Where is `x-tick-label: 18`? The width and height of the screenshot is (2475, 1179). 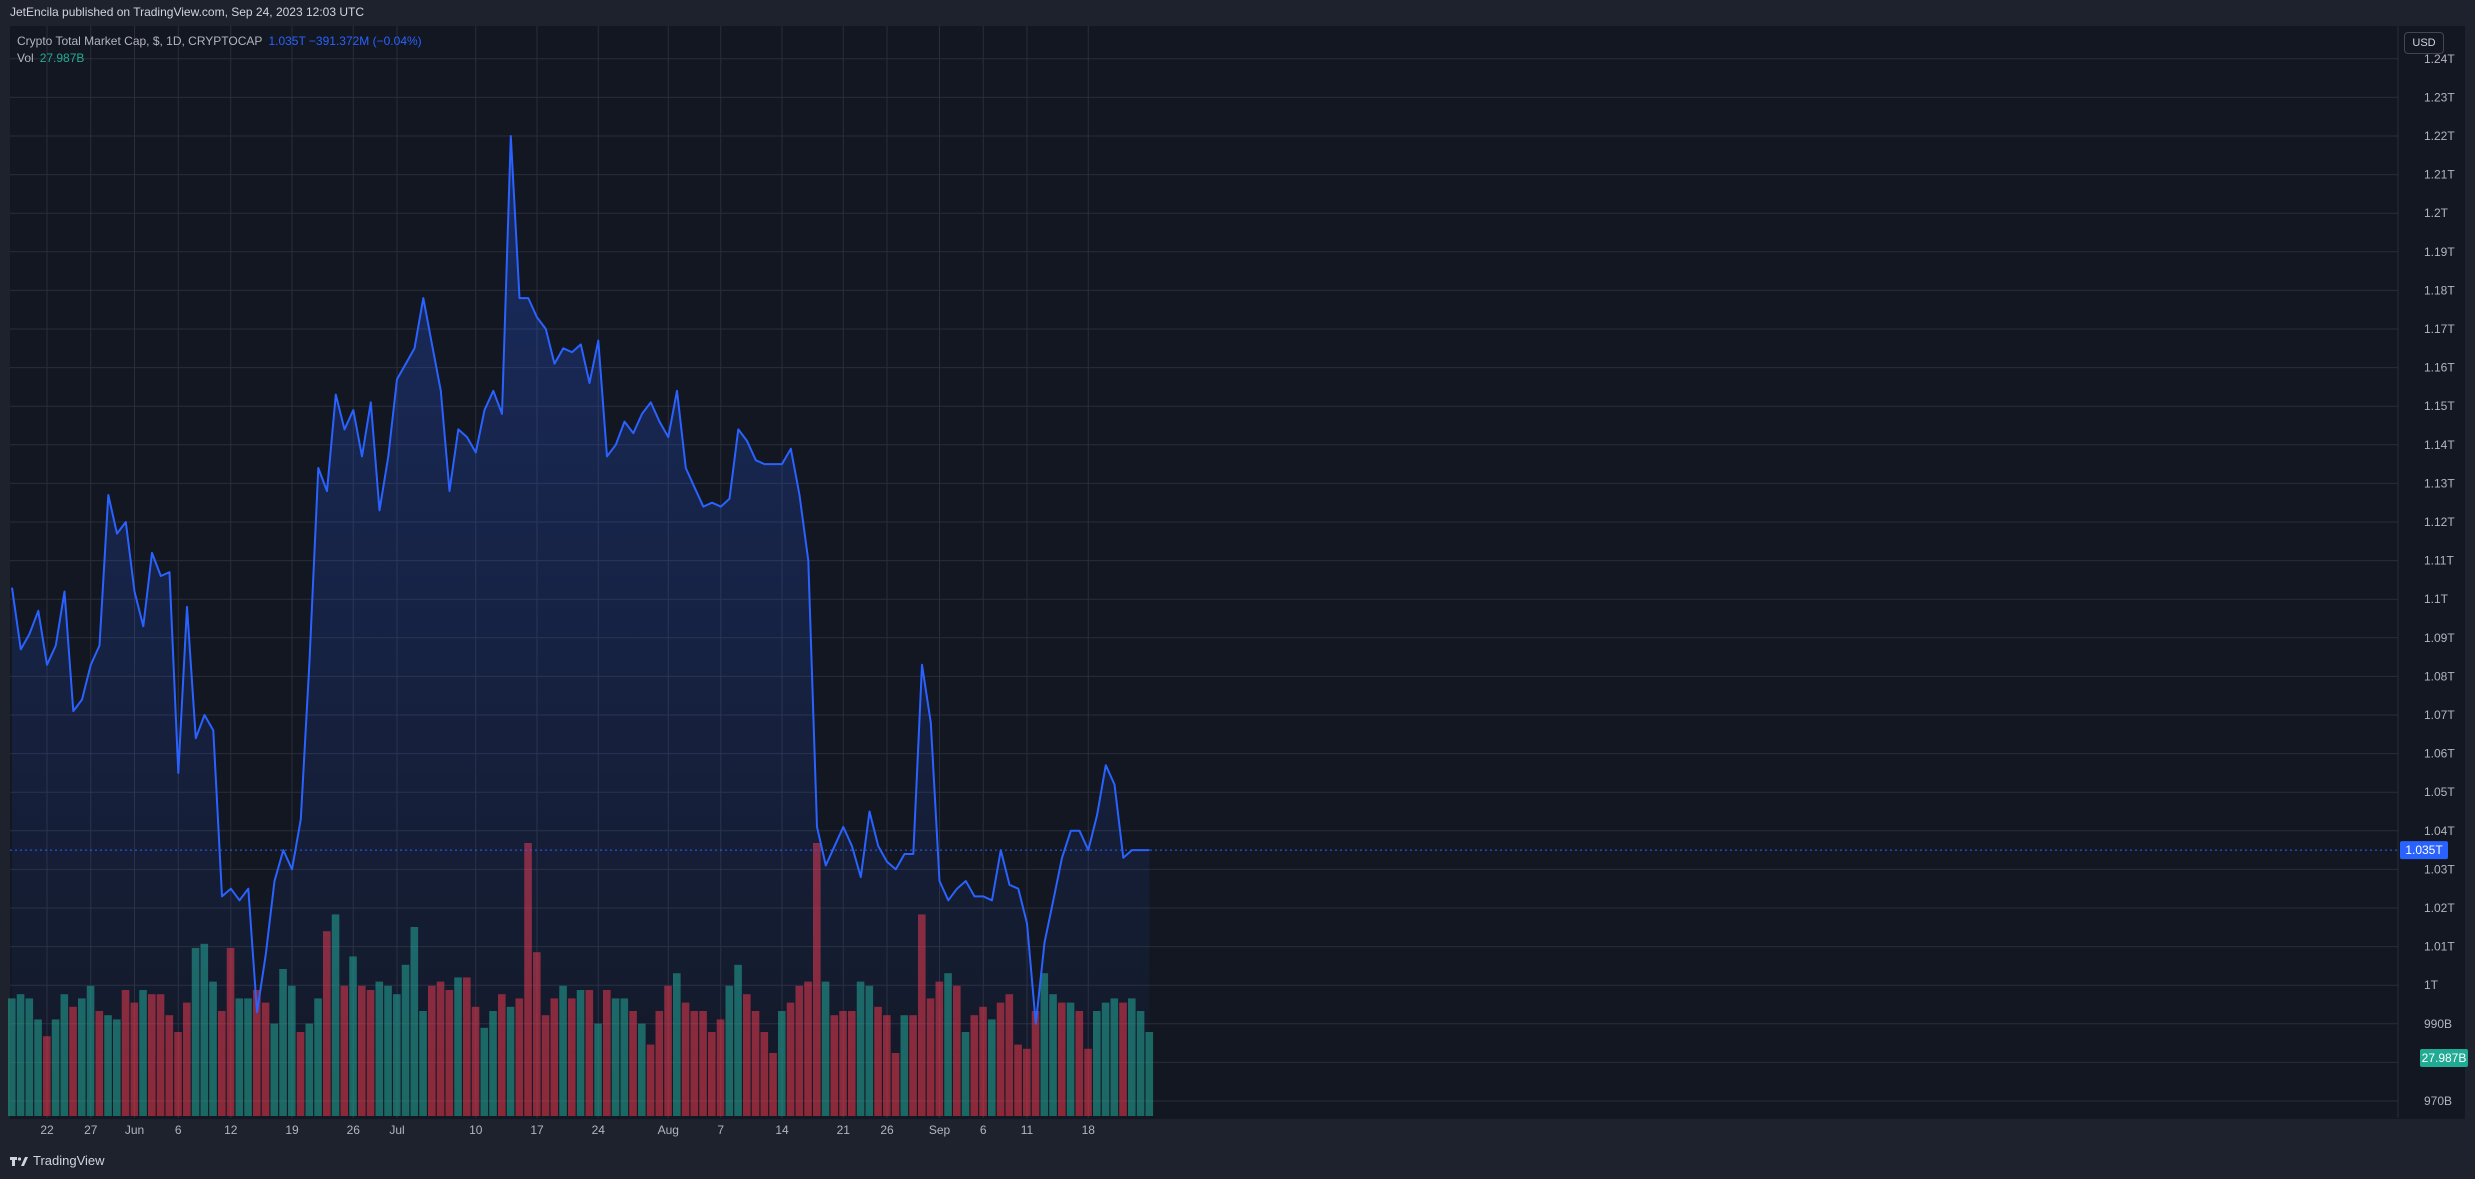 x-tick-label: 18 is located at coordinates (1089, 1130).